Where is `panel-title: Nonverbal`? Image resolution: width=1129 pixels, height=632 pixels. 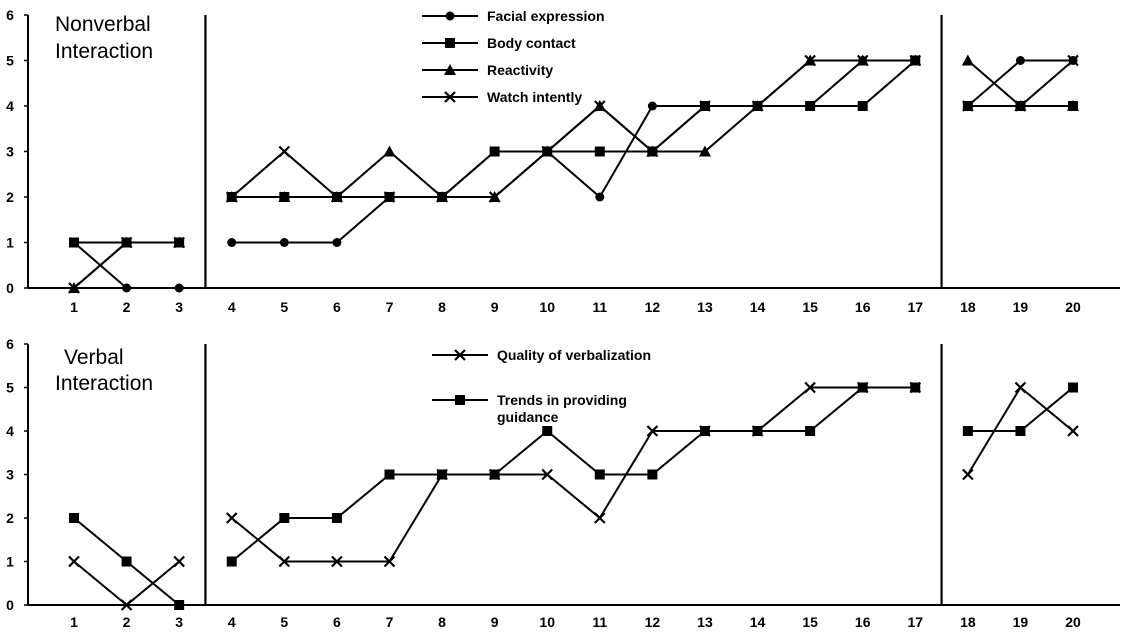 panel-title: Nonverbal is located at coordinates (103, 24).